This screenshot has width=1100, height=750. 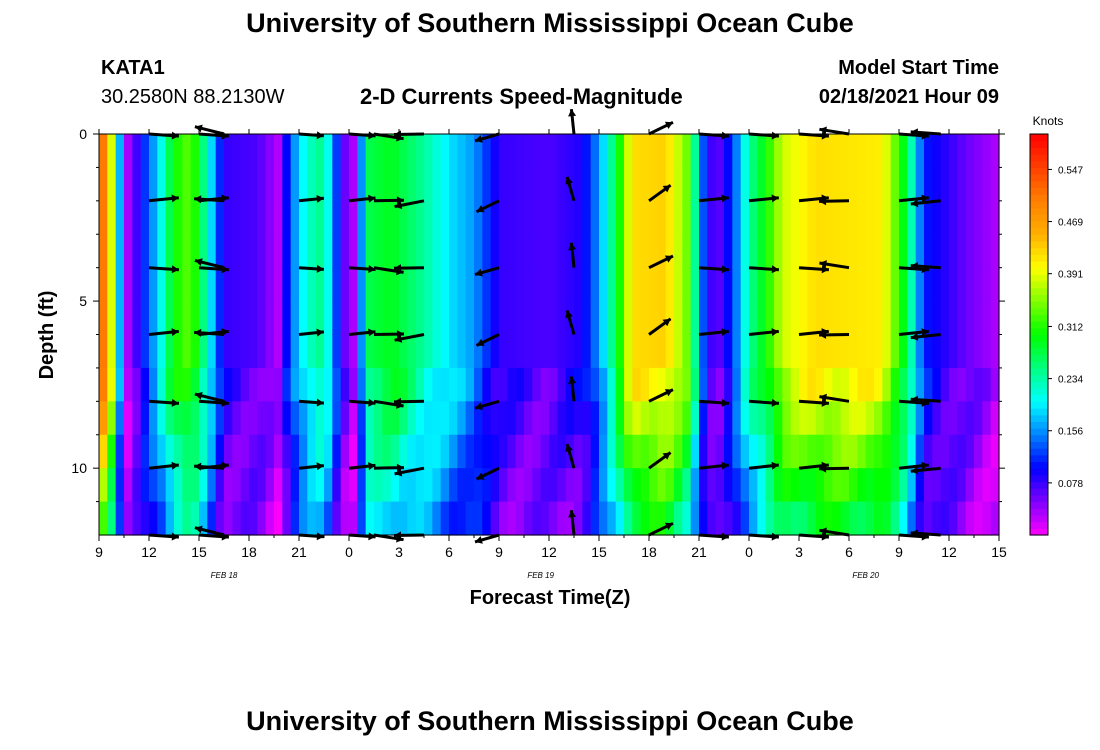 I want to click on x-tick-label: 18, so click(x=249, y=552).